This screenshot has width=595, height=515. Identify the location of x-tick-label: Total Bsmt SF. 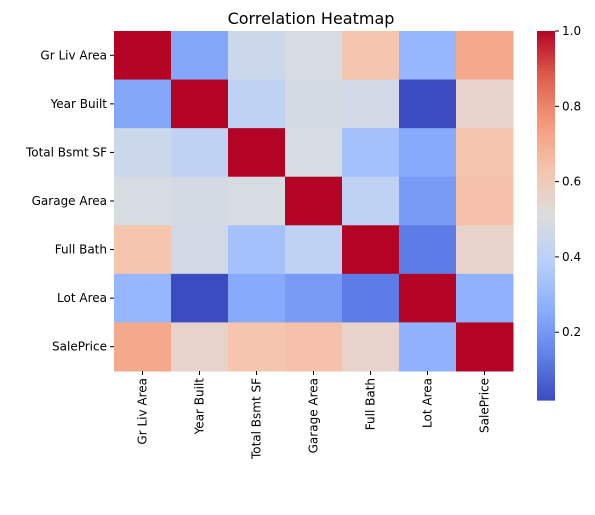
(257, 419).